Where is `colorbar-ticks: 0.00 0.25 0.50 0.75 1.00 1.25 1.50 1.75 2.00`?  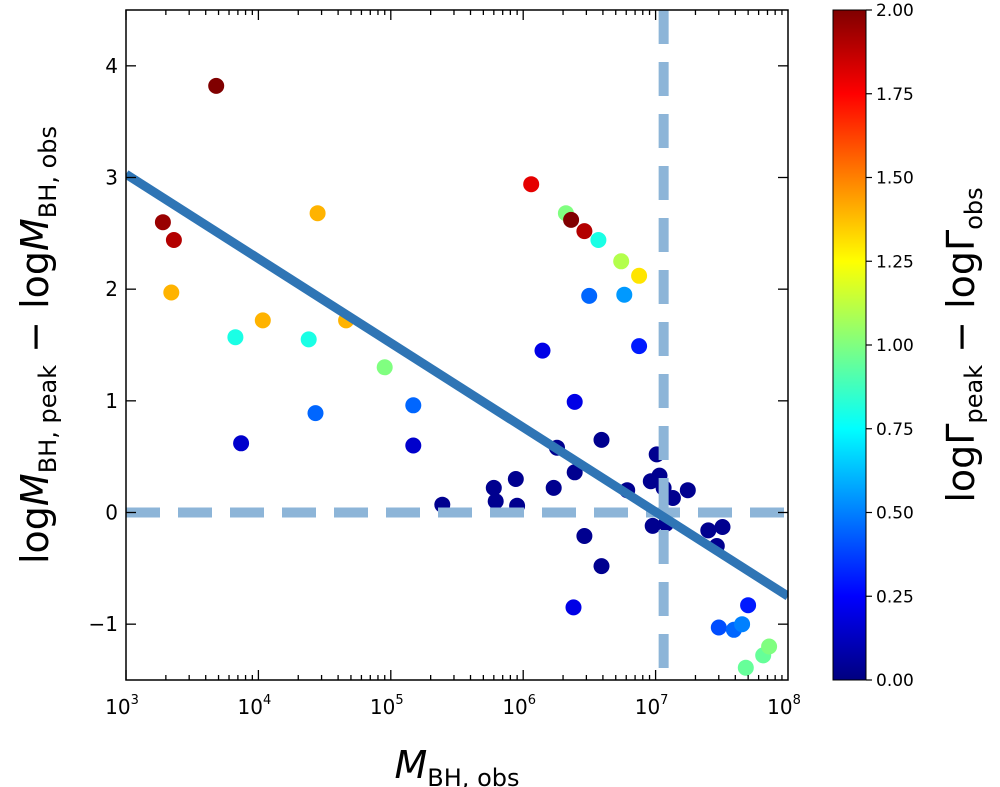 colorbar-ticks: 0.00 0.25 0.50 0.75 1.00 1.25 1.50 1.75 2.00 is located at coordinates (890, 346).